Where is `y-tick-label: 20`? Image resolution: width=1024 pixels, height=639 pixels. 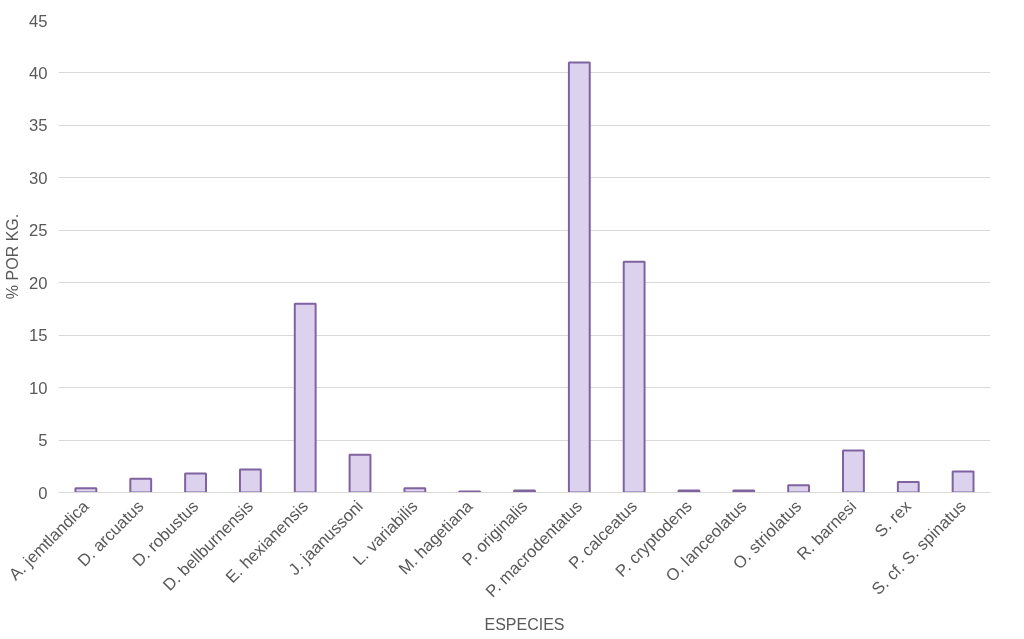 y-tick-label: 20 is located at coordinates (38, 283).